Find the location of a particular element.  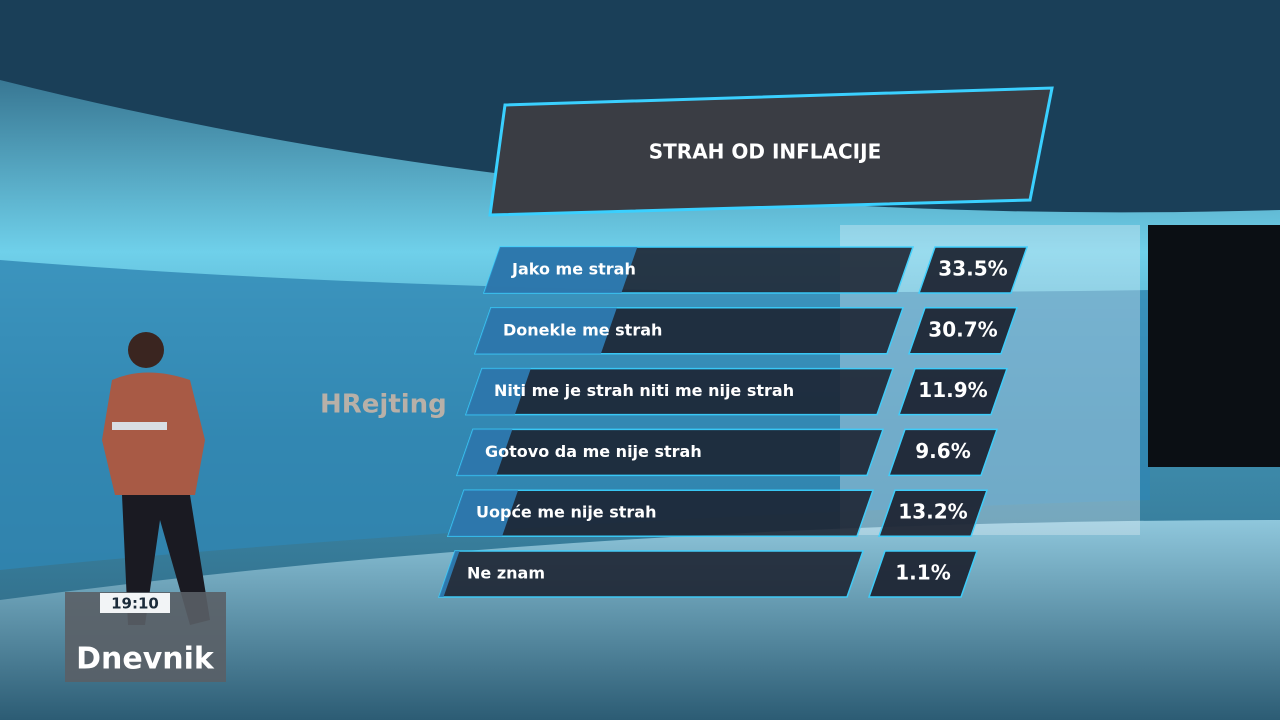

value-label: 11.9% is located at coordinates (952, 390).